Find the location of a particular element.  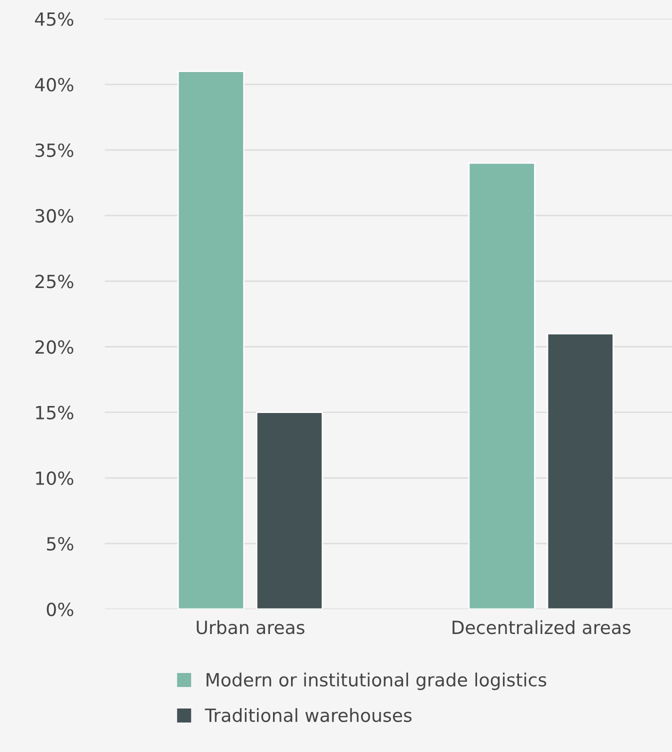

y-tick-label: 10% is located at coordinates (55, 478).